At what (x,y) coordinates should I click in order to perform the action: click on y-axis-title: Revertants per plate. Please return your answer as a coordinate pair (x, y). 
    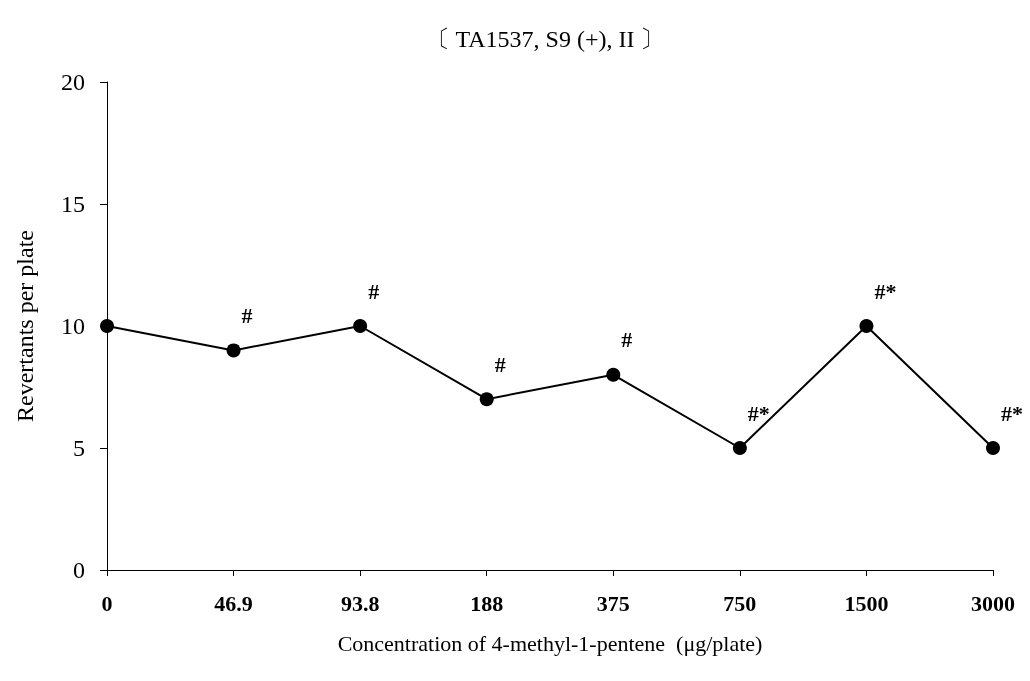
    Looking at the image, I should click on (25, 326).